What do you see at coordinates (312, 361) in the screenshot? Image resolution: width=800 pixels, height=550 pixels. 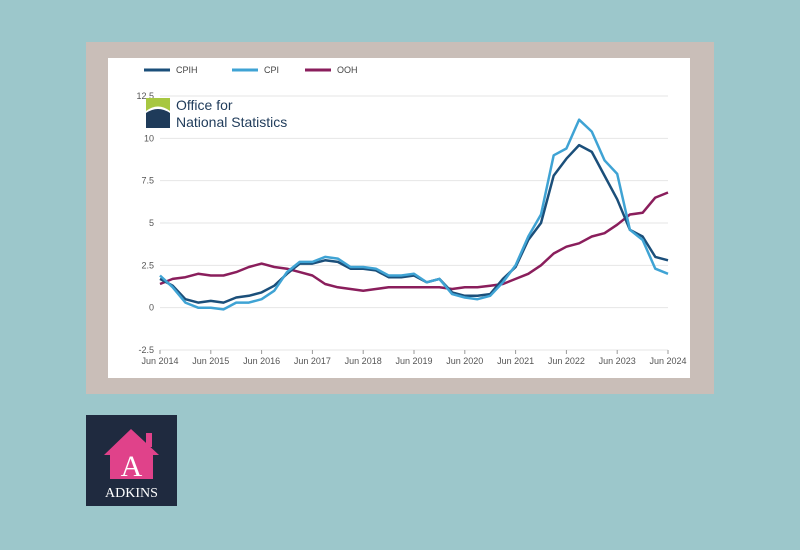 I see `x-tick-label: Jun 2017` at bounding box center [312, 361].